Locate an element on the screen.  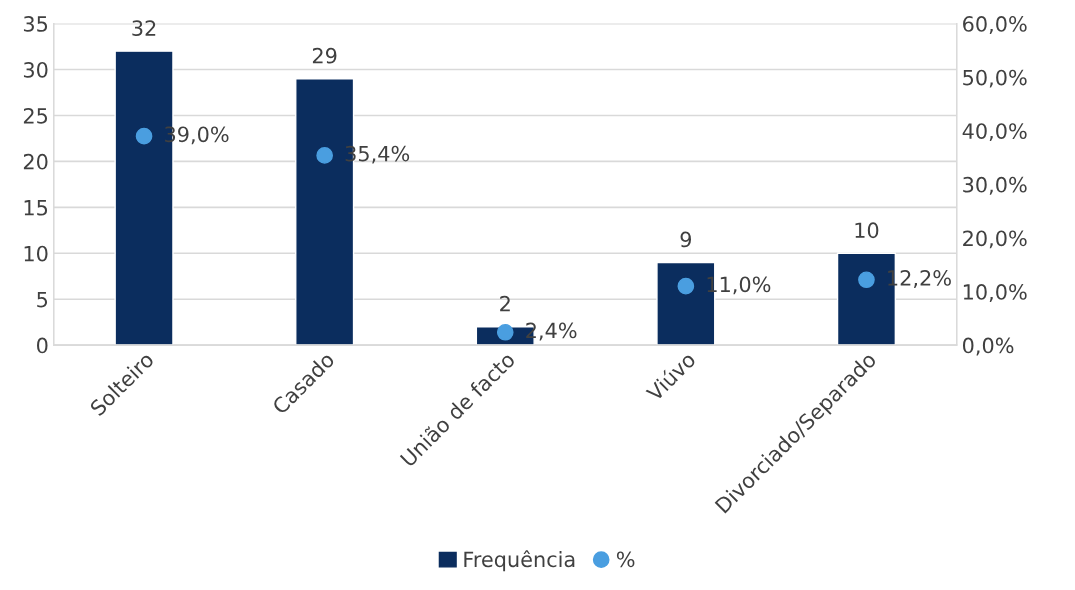
y-tick-label: 35 is located at coordinates (35, 24).